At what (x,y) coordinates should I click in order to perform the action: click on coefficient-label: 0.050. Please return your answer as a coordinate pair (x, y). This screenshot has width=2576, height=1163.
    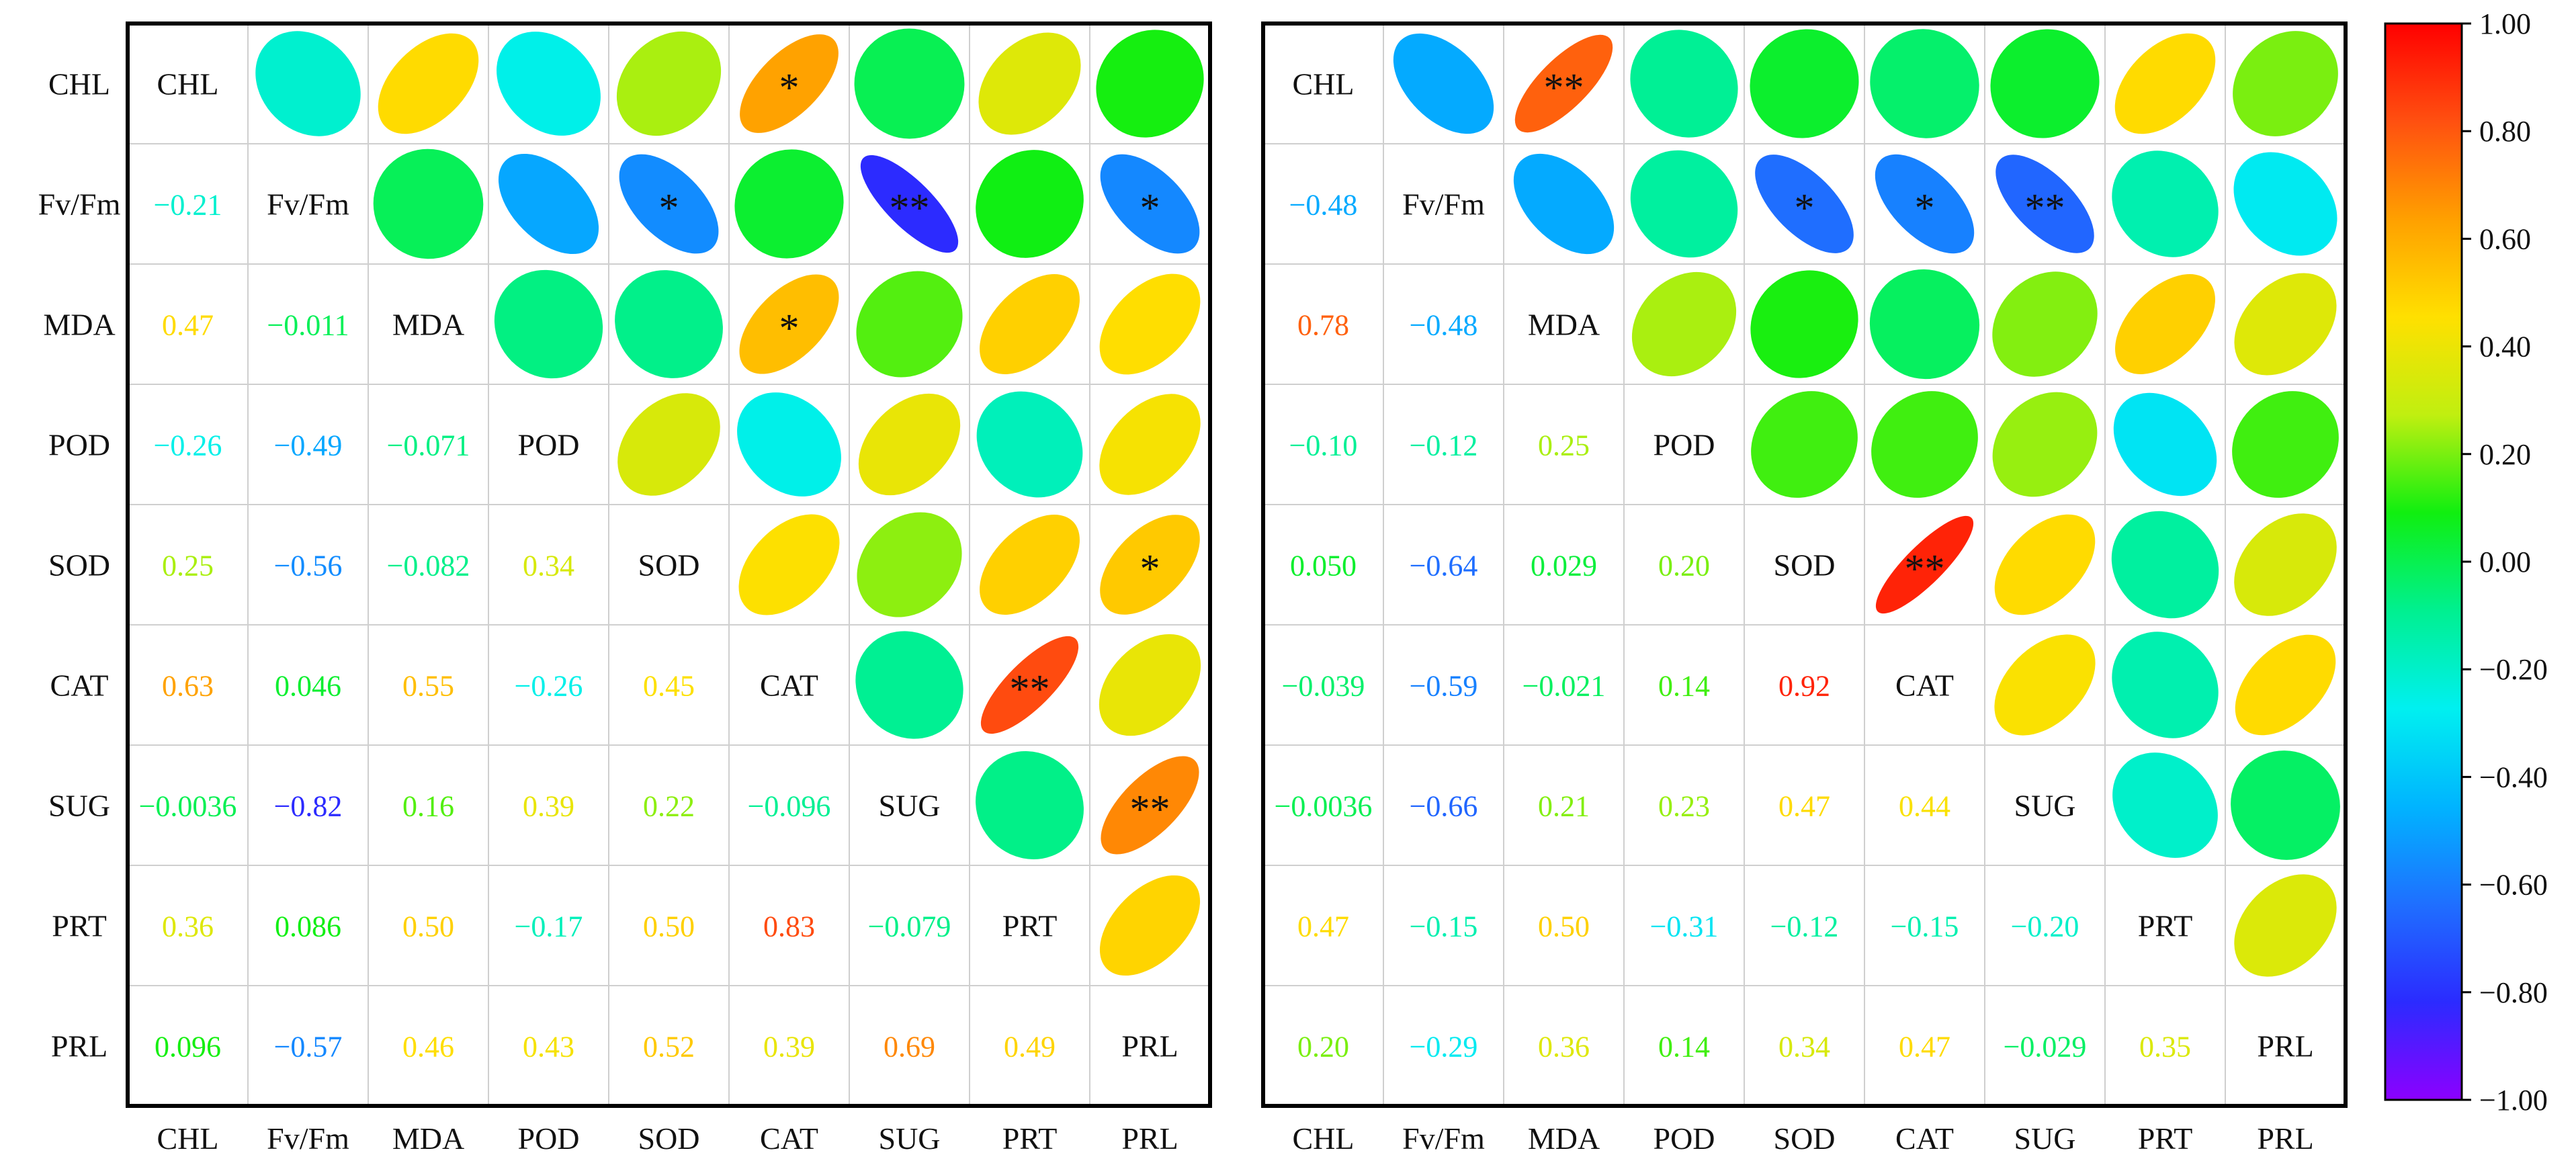
    Looking at the image, I should click on (1323, 567).